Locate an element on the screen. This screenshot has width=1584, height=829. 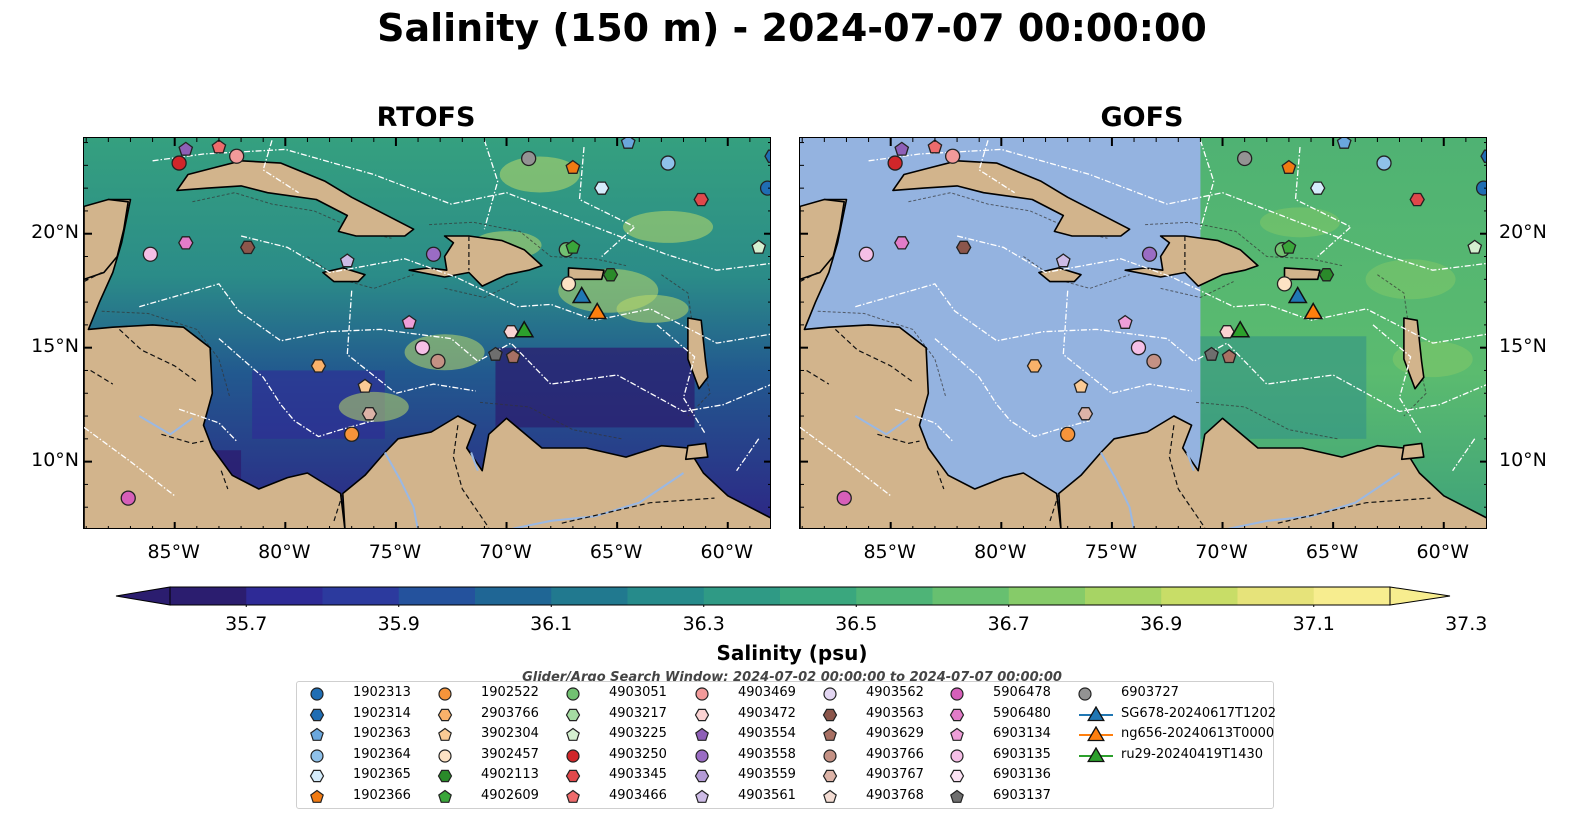
gofs-lat-label: 20°N is located at coordinates (1523, 231).